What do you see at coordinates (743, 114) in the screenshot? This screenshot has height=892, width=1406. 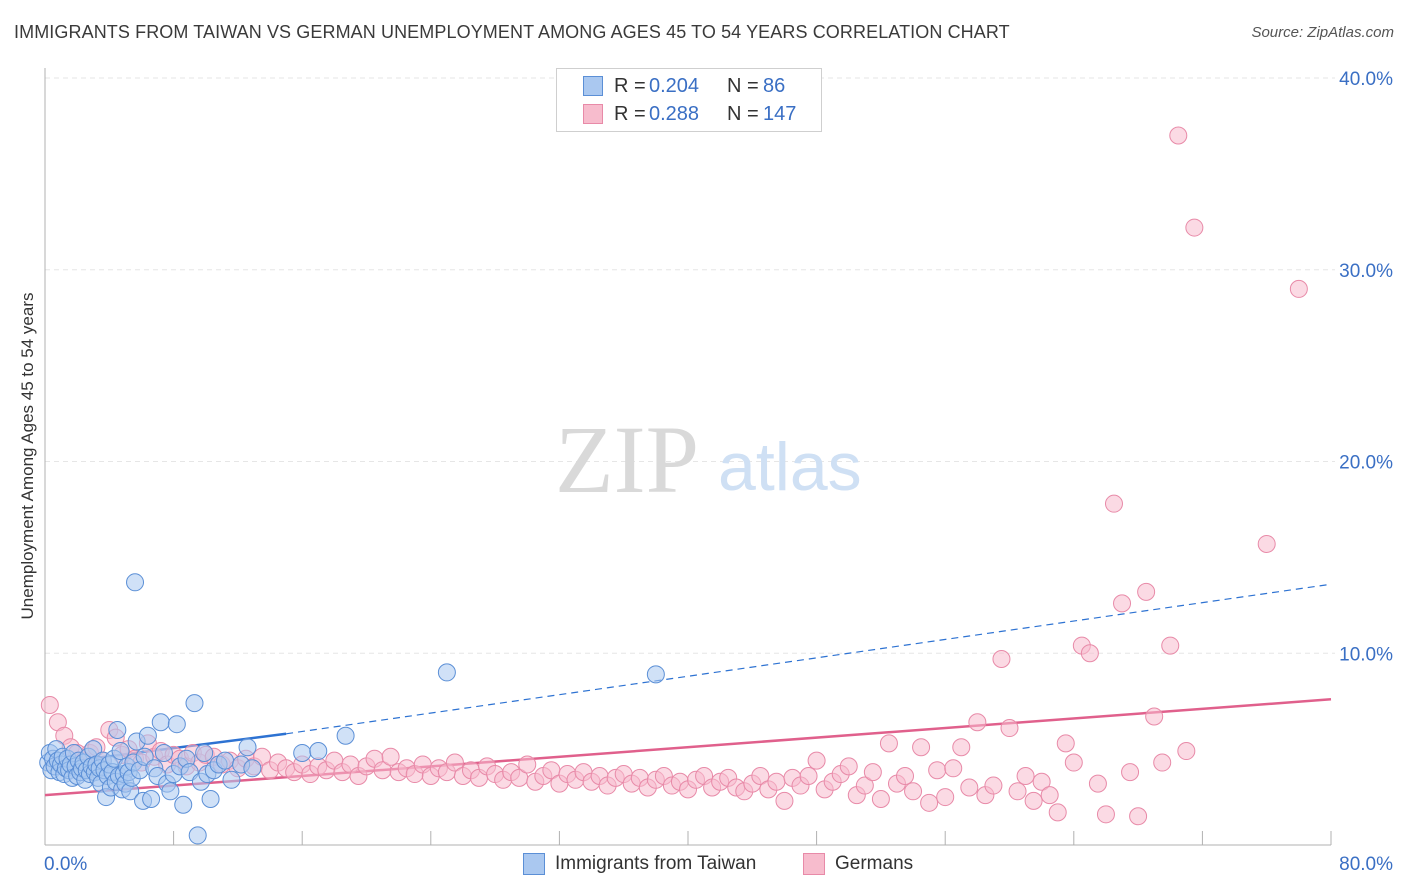 I see `german-n-label: N =` at bounding box center [743, 114].